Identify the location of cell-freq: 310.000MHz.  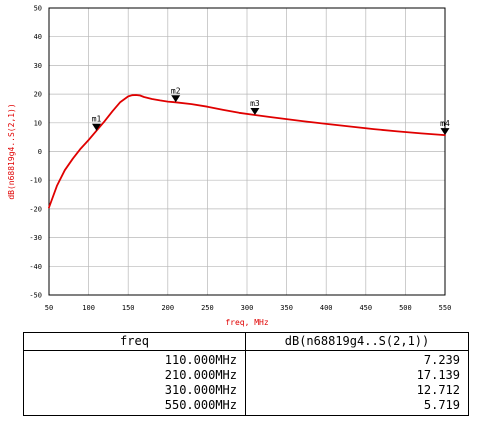
(134, 390).